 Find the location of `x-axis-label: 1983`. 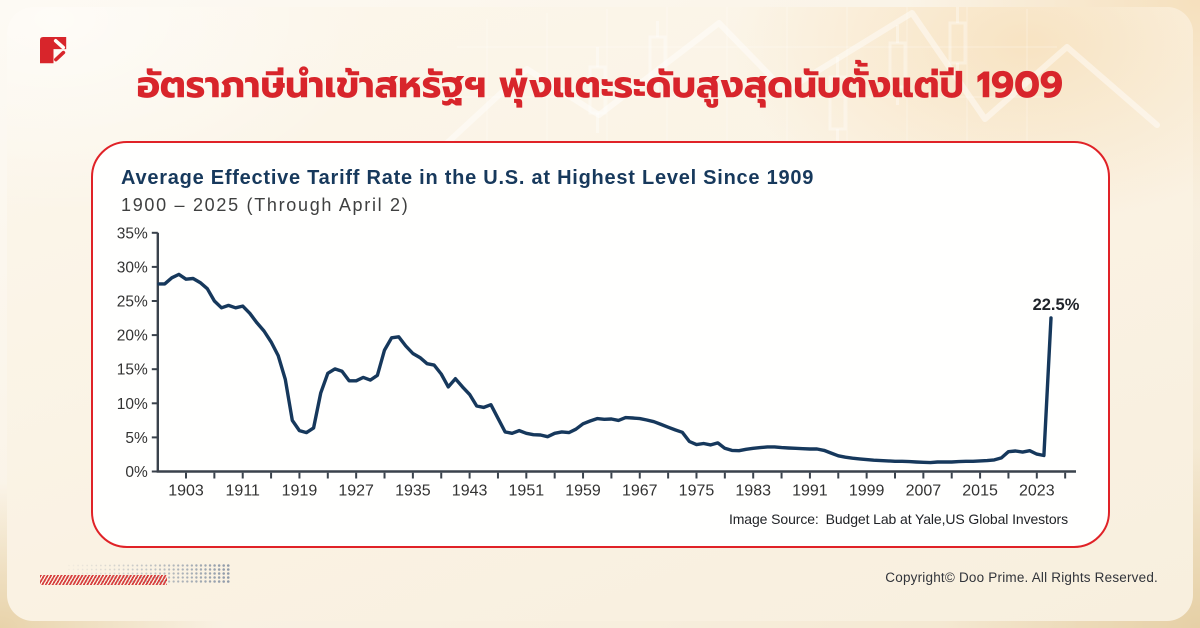

x-axis-label: 1983 is located at coordinates (753, 491).